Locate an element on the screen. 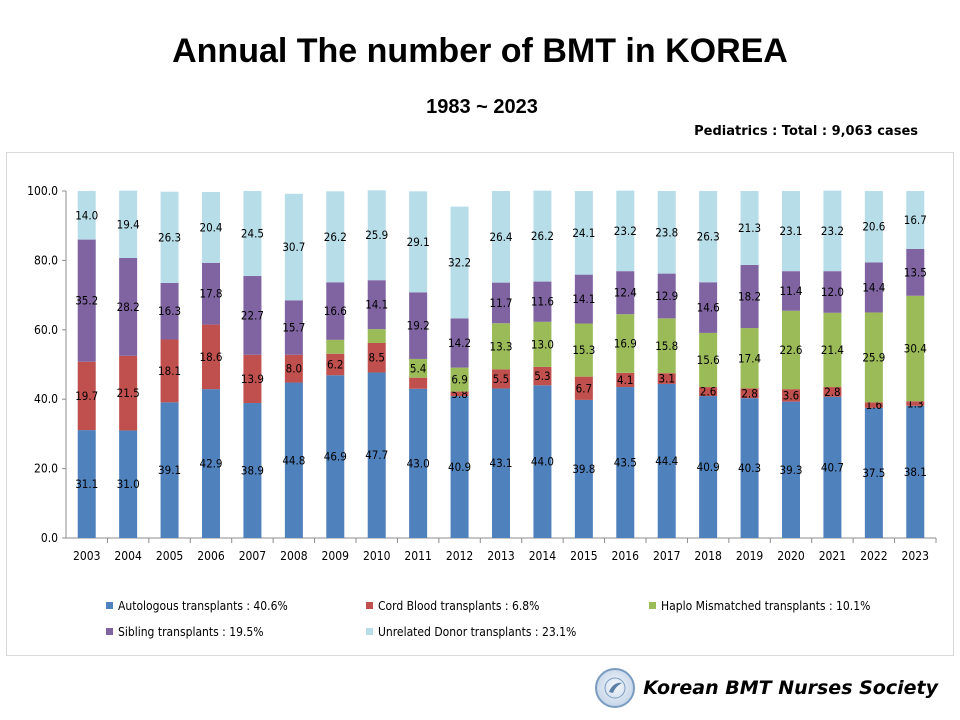 The height and width of the screenshot is (720, 960). y-tick-label: 0.0 is located at coordinates (49, 538).